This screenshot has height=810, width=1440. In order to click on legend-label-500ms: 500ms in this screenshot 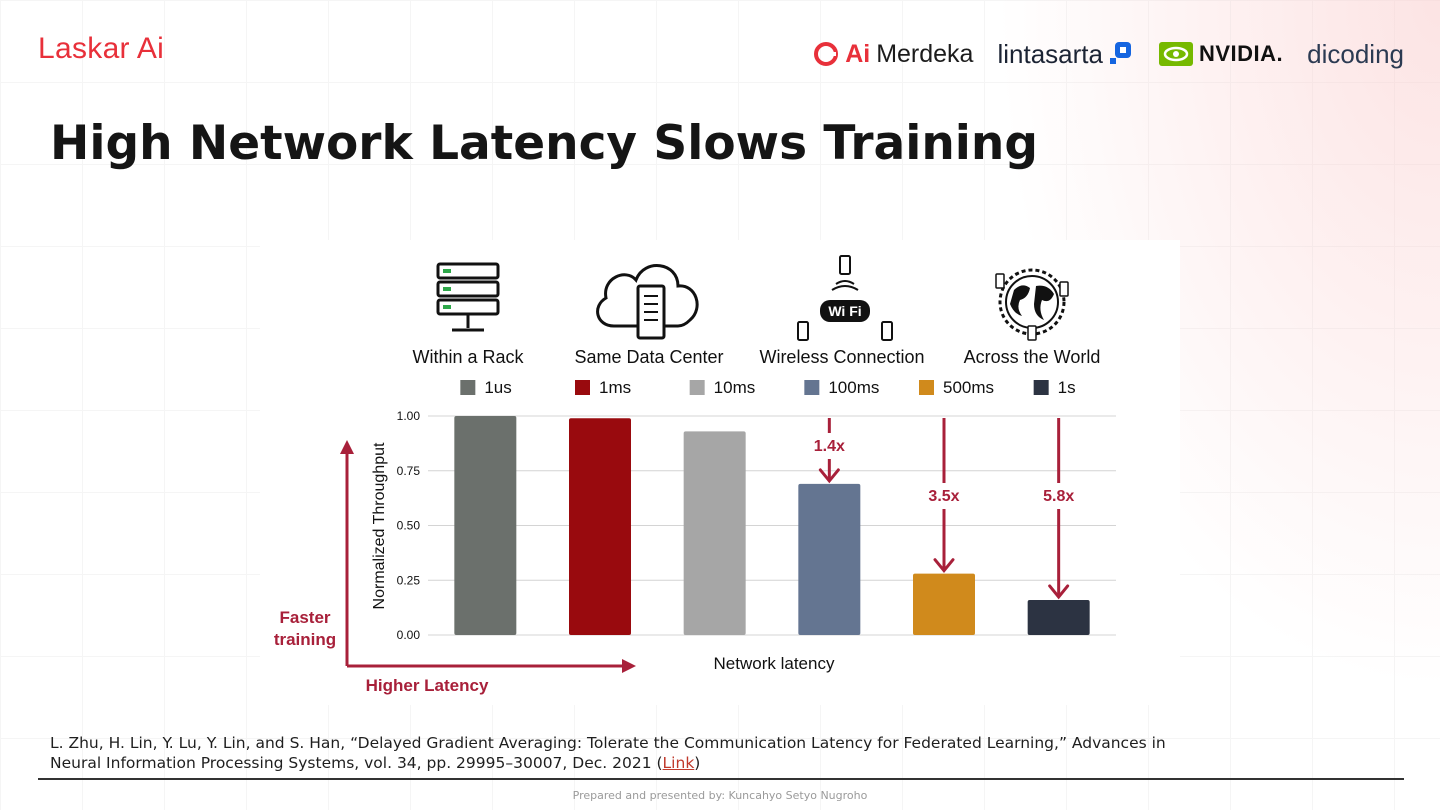, I will do `click(968, 387)`.